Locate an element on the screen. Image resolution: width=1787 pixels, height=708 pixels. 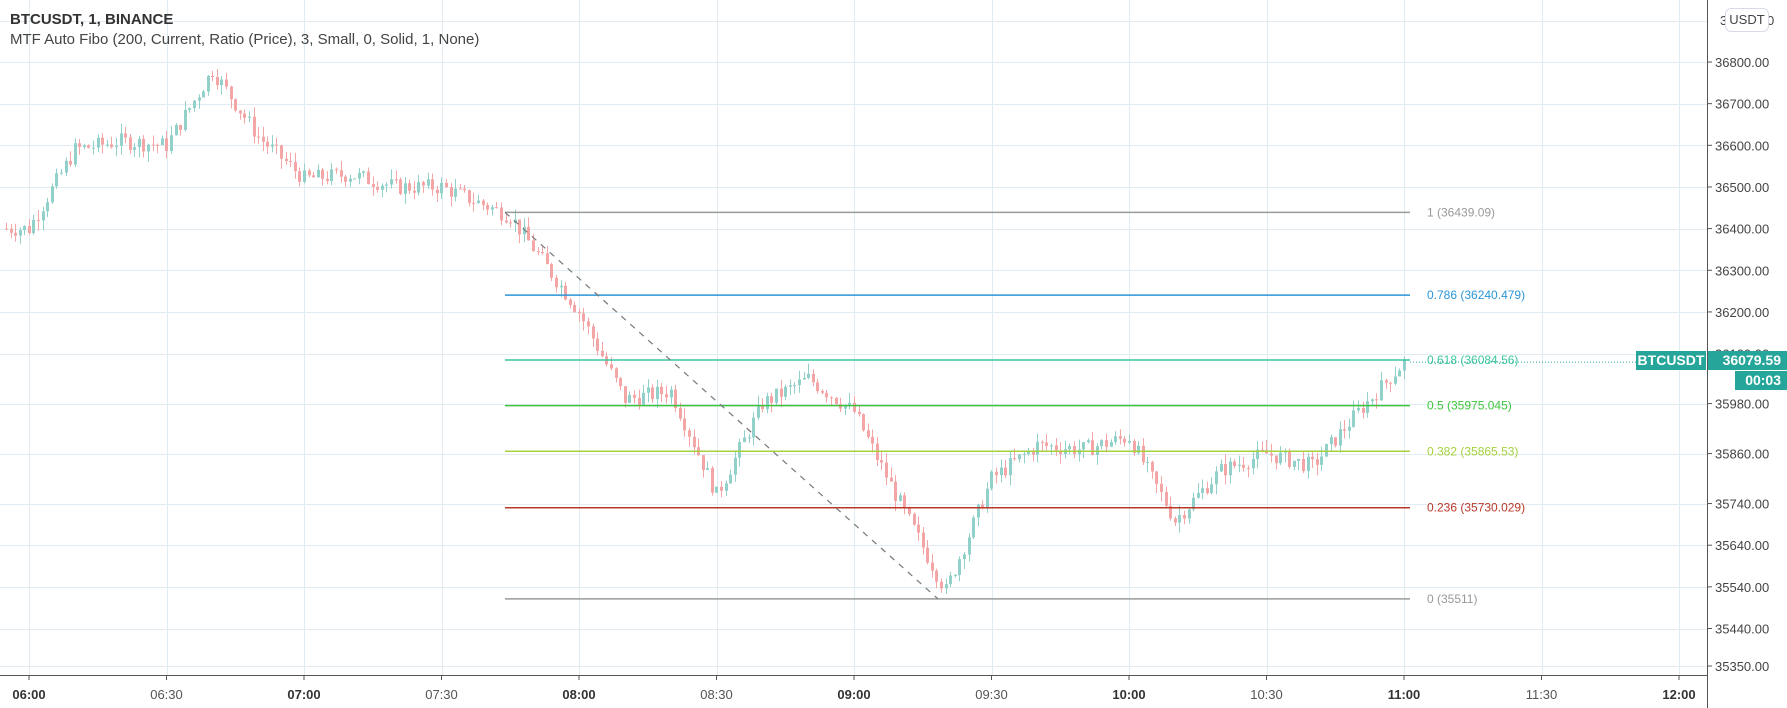
symbol-title: BTCUSDT, 1, BINANCE is located at coordinates (92, 19).